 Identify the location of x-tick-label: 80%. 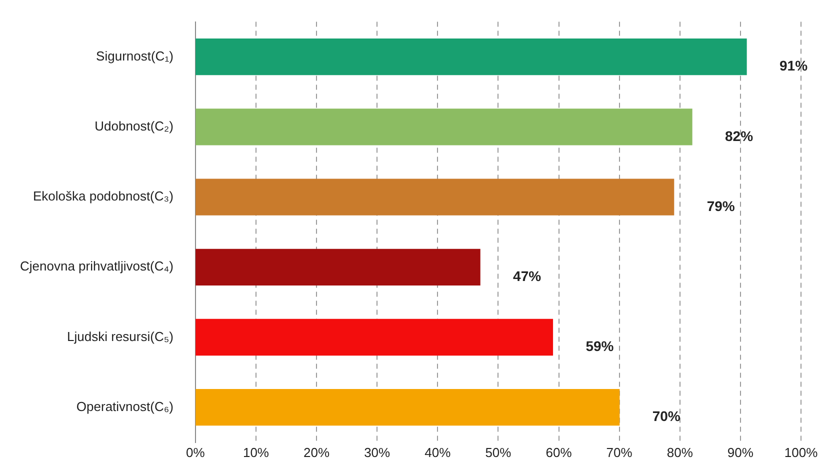
(680, 452).